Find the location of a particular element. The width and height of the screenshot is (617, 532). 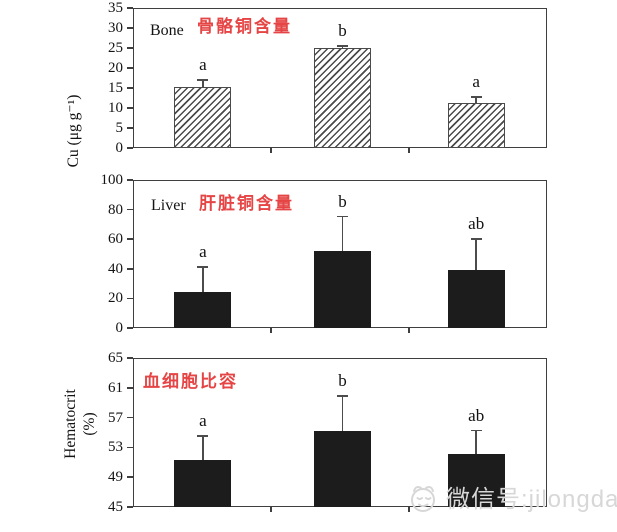

y-tick-label: 80 is located at coordinates (115, 209).